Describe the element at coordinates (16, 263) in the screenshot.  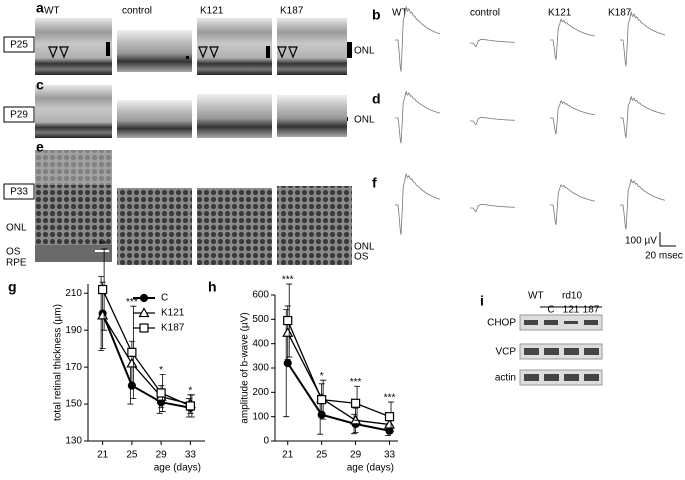
I see `layer-label: RPE` at that location.